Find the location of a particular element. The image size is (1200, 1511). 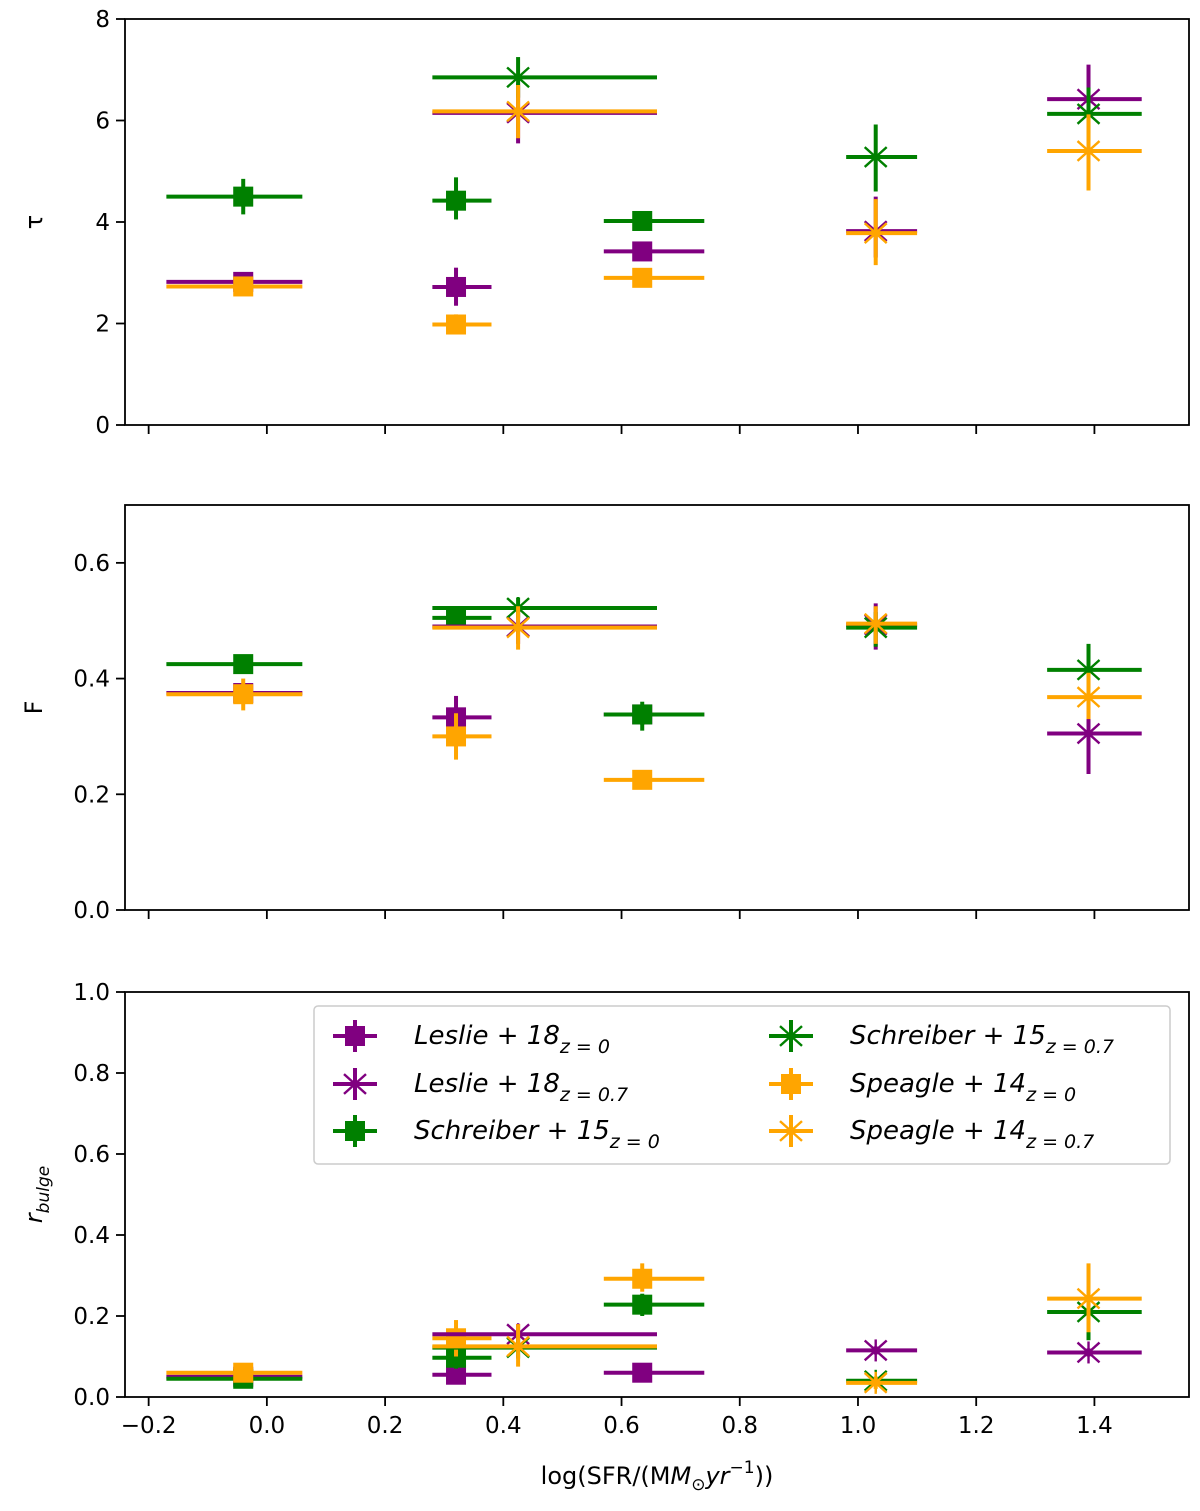

x-tick-label: −0.2 is located at coordinates (149, 1426).